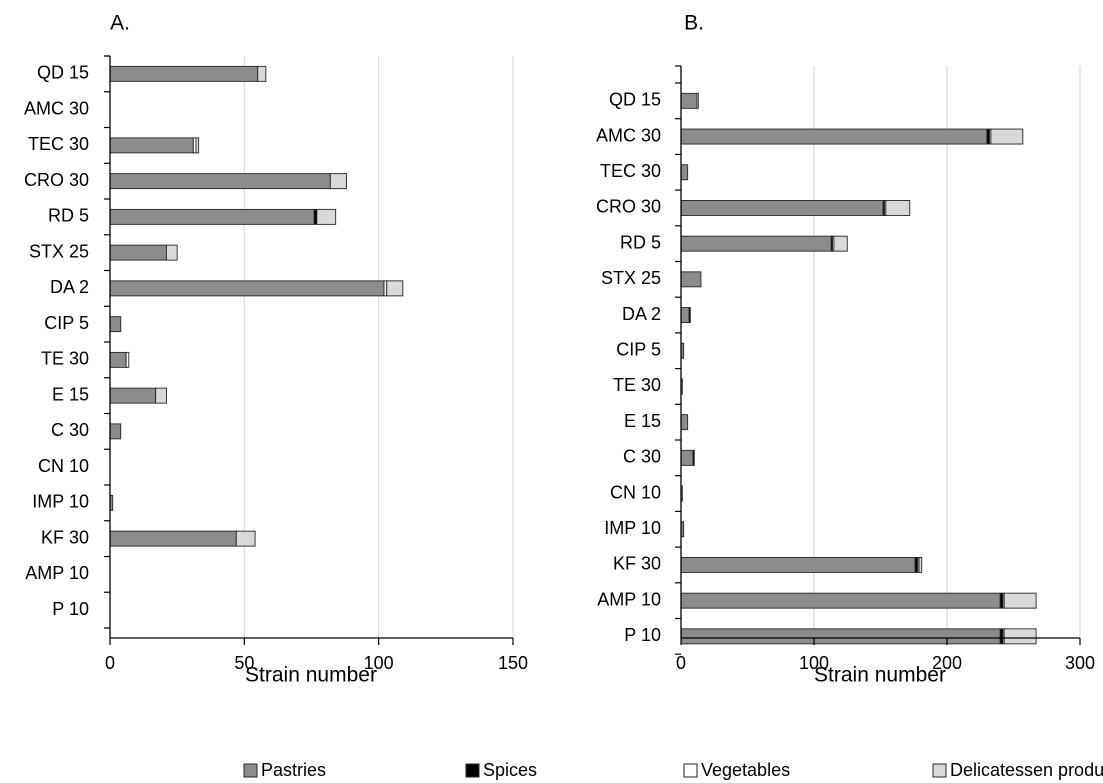  Describe the element at coordinates (326, 216) in the screenshot. I see `bar-a-rd-5-delicatessen-products` at that location.